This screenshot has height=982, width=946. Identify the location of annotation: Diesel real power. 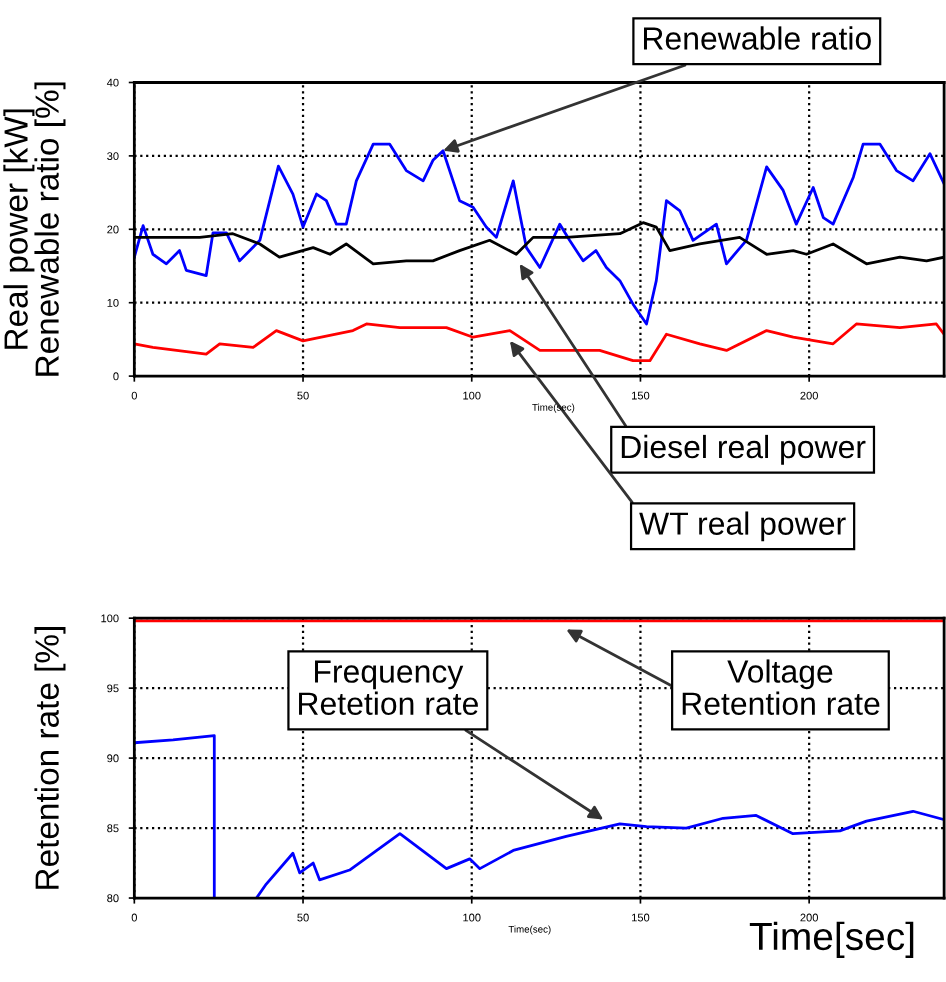
(743, 449).